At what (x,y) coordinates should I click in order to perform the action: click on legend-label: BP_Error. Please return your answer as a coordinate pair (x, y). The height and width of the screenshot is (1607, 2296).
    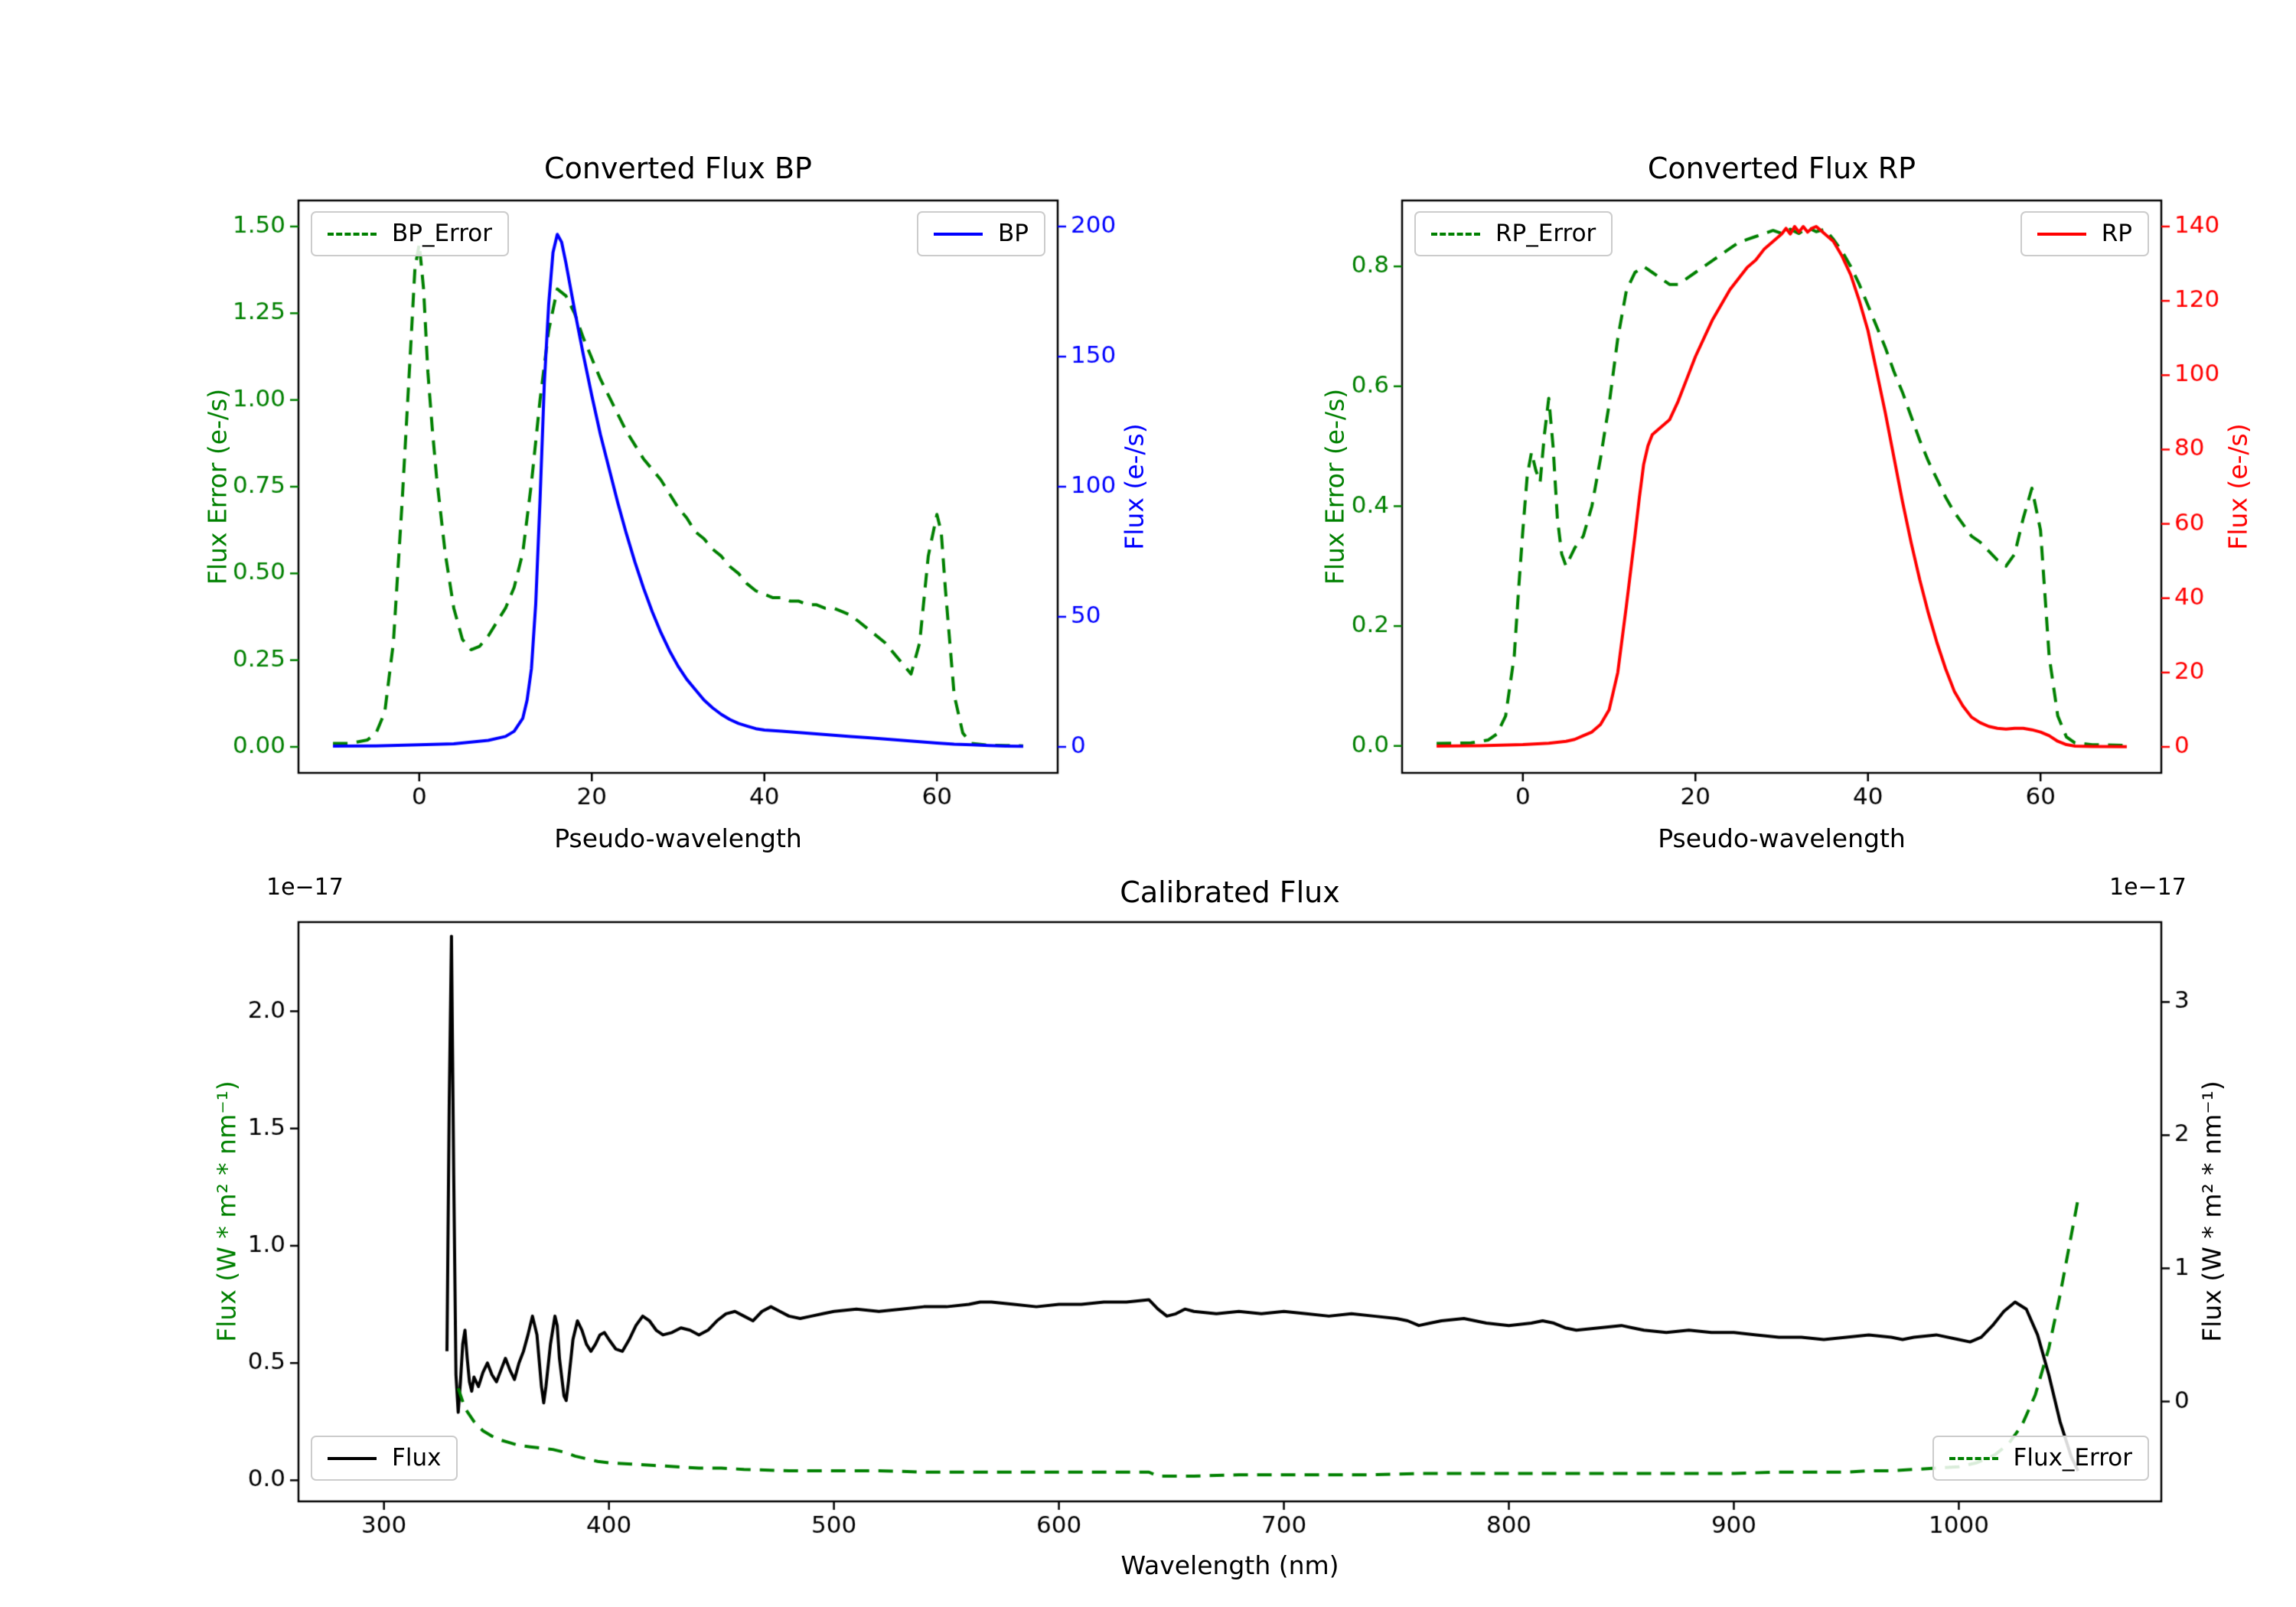
    Looking at the image, I should click on (442, 234).